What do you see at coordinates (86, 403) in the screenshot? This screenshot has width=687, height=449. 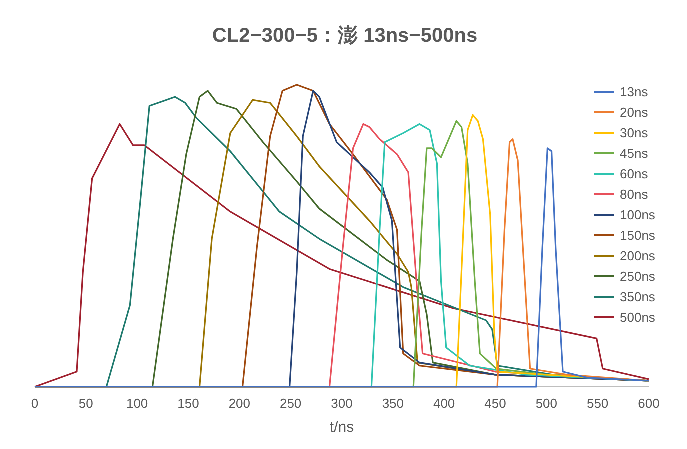 I see `x-tick-label: 50` at bounding box center [86, 403].